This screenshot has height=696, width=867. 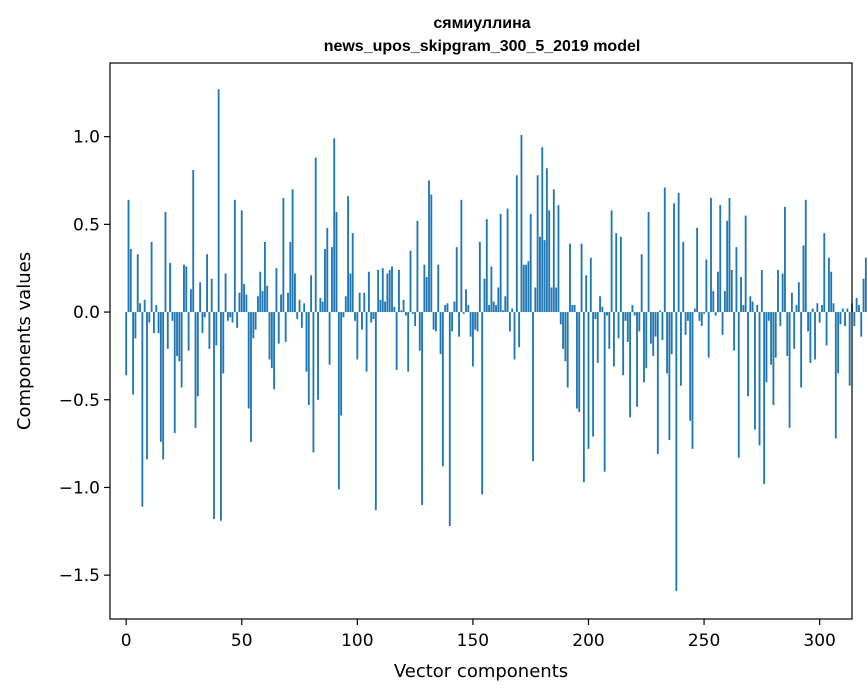 I want to click on x-tick-label: 150, so click(x=473, y=641).